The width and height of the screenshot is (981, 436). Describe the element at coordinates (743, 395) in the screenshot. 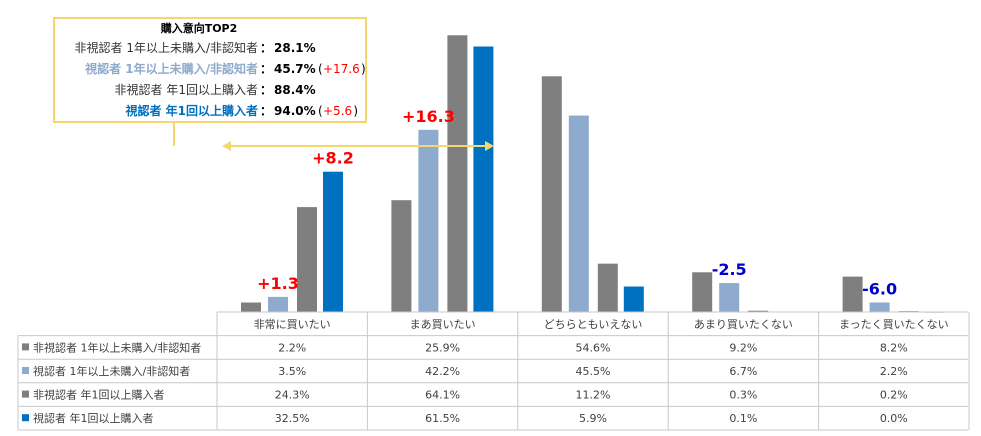

I see `table-cell: 0.3%` at that location.